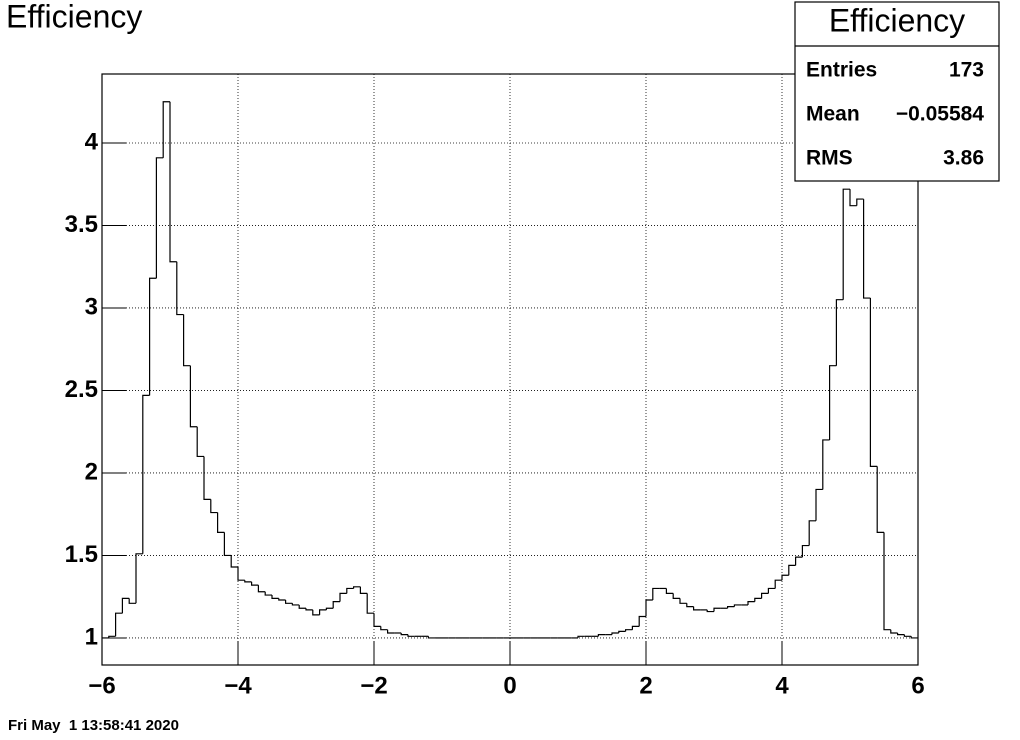 This screenshot has height=740, width=1020. What do you see at coordinates (897, 20) in the screenshot?
I see `stats-title: Efficiency` at bounding box center [897, 20].